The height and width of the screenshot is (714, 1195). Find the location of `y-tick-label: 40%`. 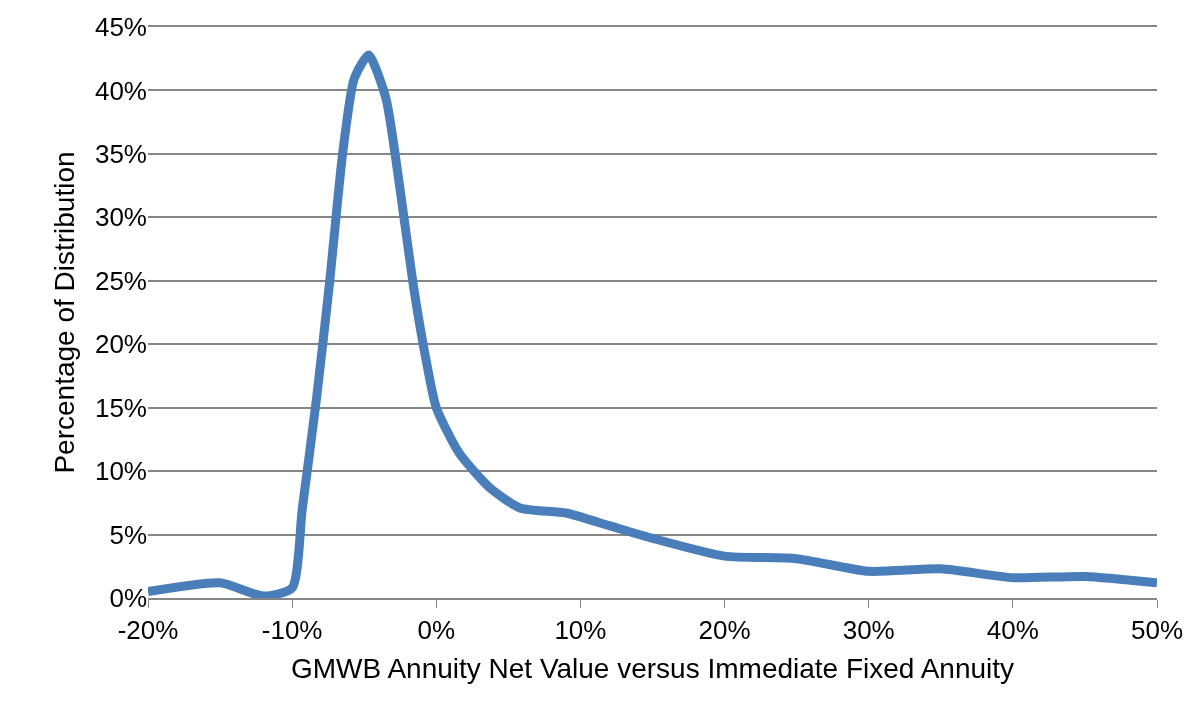

y-tick-label: 40% is located at coordinates (120, 90).